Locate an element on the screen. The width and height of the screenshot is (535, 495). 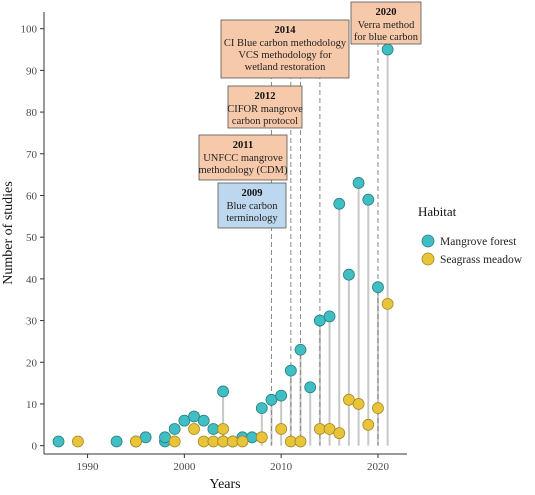
x-tick-label: 1990 is located at coordinates (88, 467).